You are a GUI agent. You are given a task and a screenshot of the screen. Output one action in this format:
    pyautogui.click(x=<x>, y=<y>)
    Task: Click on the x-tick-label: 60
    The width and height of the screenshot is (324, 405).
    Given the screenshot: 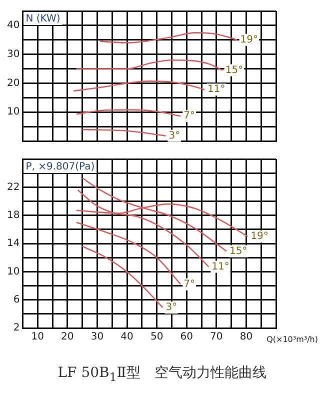 What is the action you would take?
    pyautogui.click(x=186, y=337)
    